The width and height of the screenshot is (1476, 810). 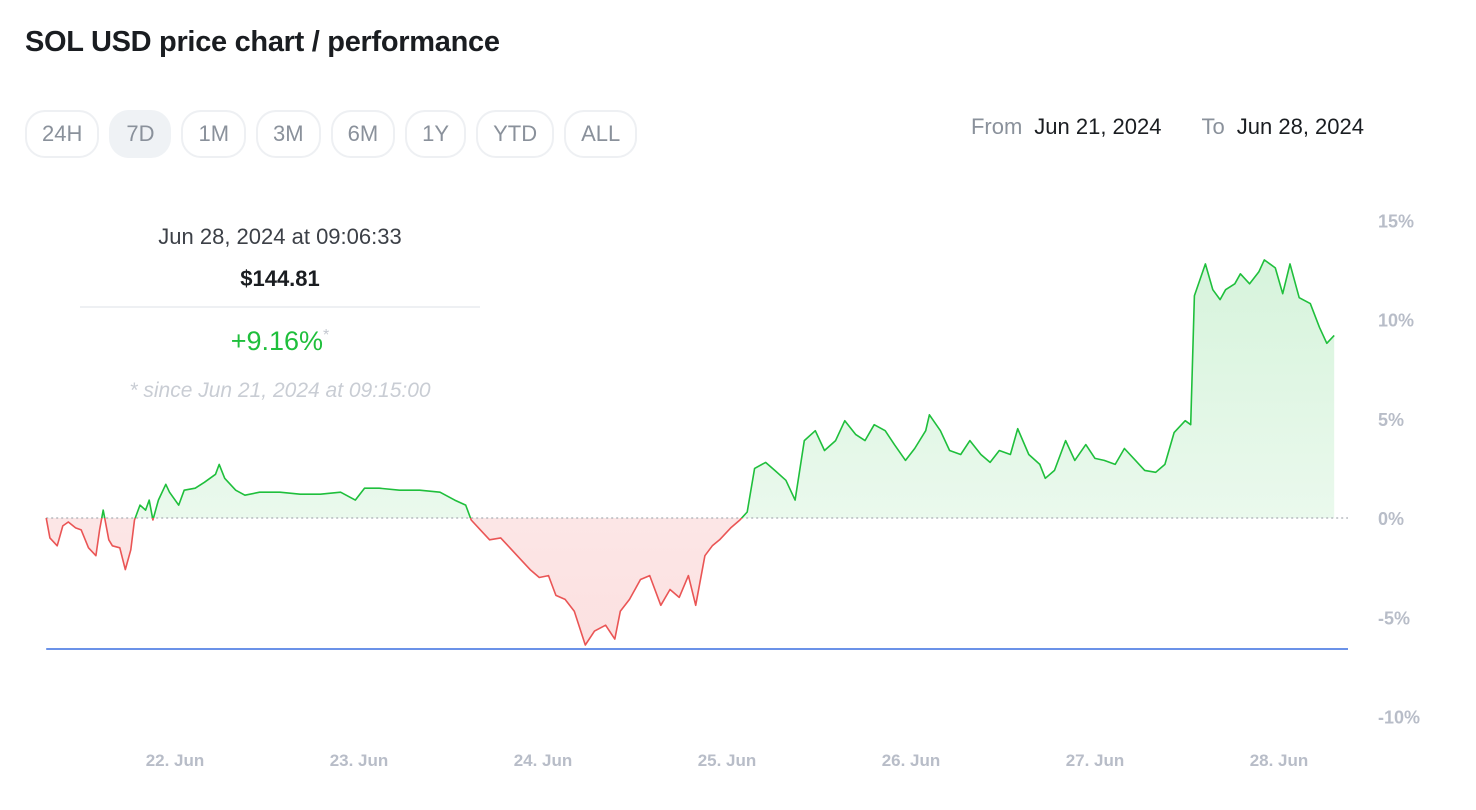 I want to click on x-tick-label: 27. Jun, so click(x=1095, y=760).